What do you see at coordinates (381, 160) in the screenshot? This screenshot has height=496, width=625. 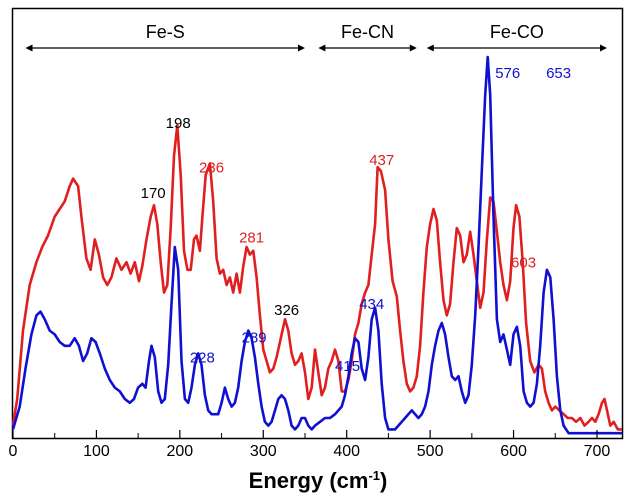 I see `peak-label-437: 437` at bounding box center [381, 160].